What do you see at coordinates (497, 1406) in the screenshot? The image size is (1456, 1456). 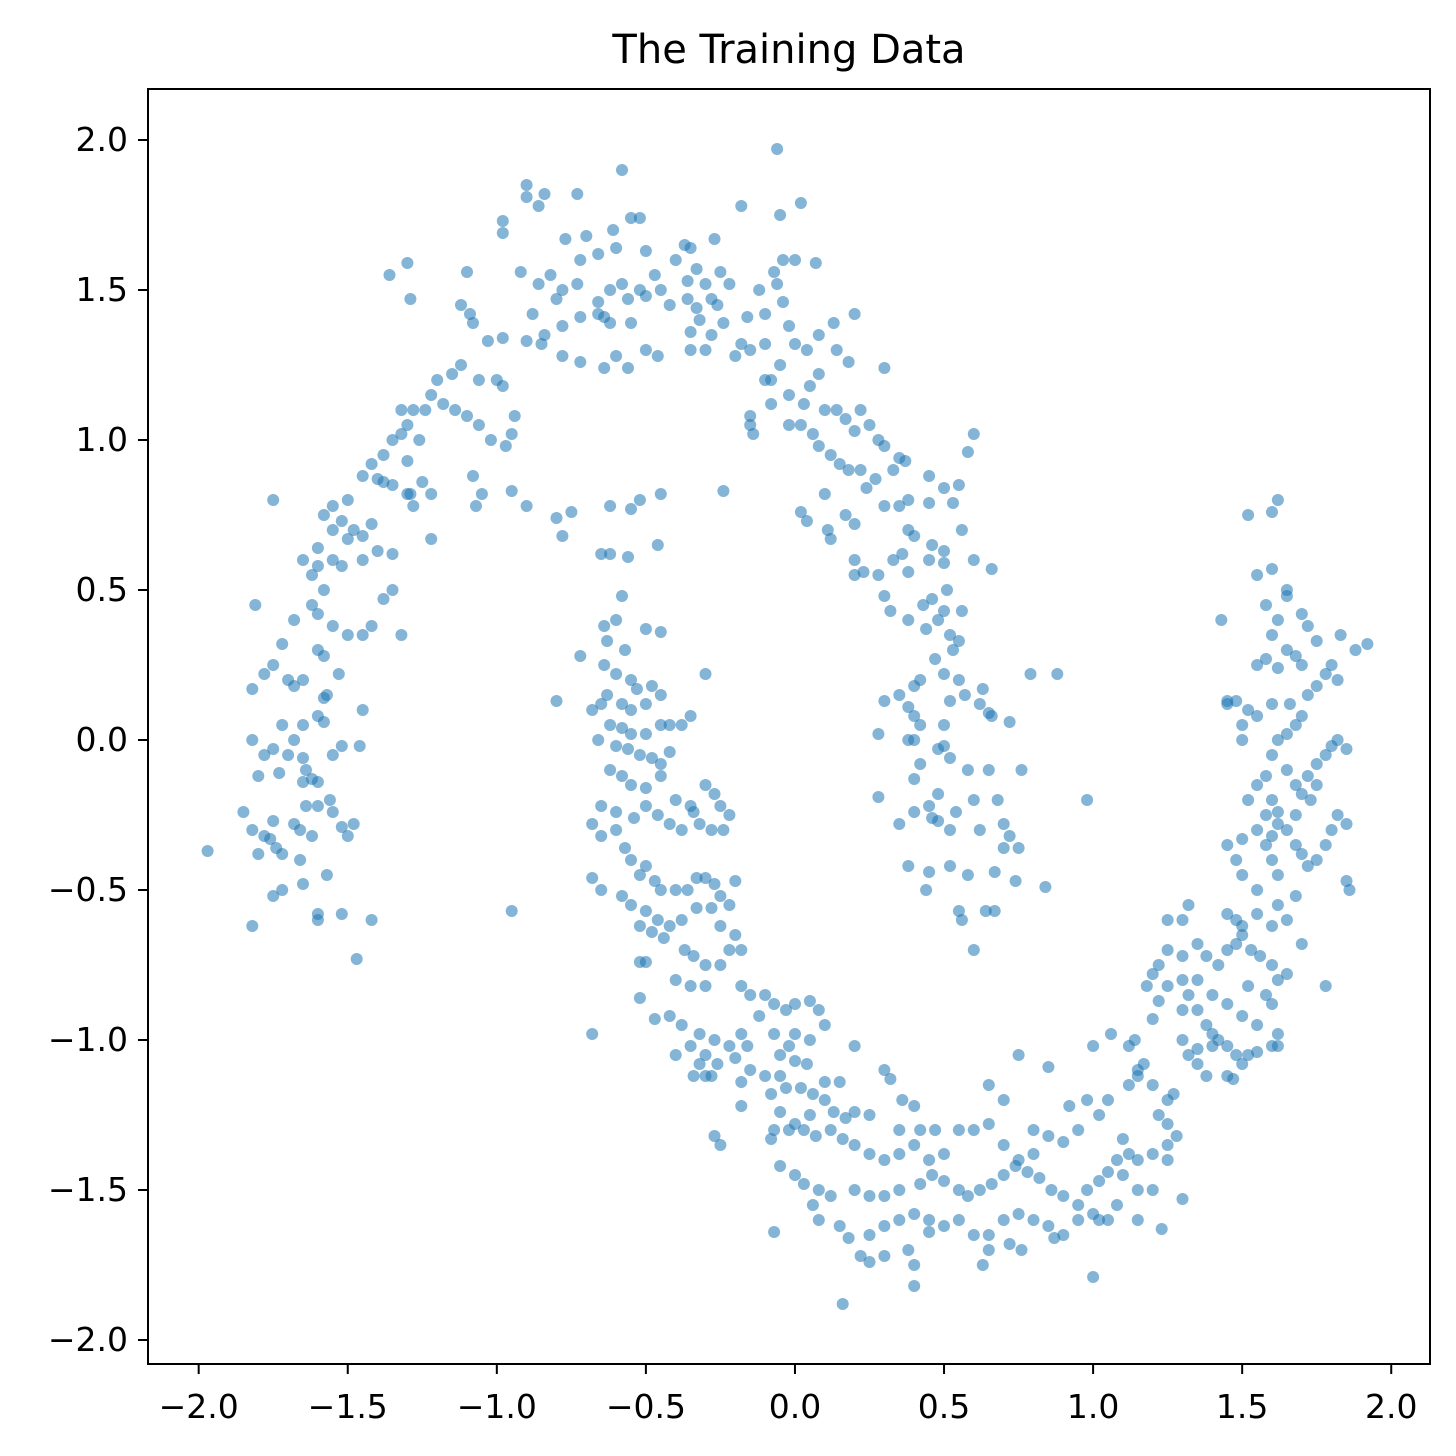 I see `x-tick-label: −1.0` at bounding box center [497, 1406].